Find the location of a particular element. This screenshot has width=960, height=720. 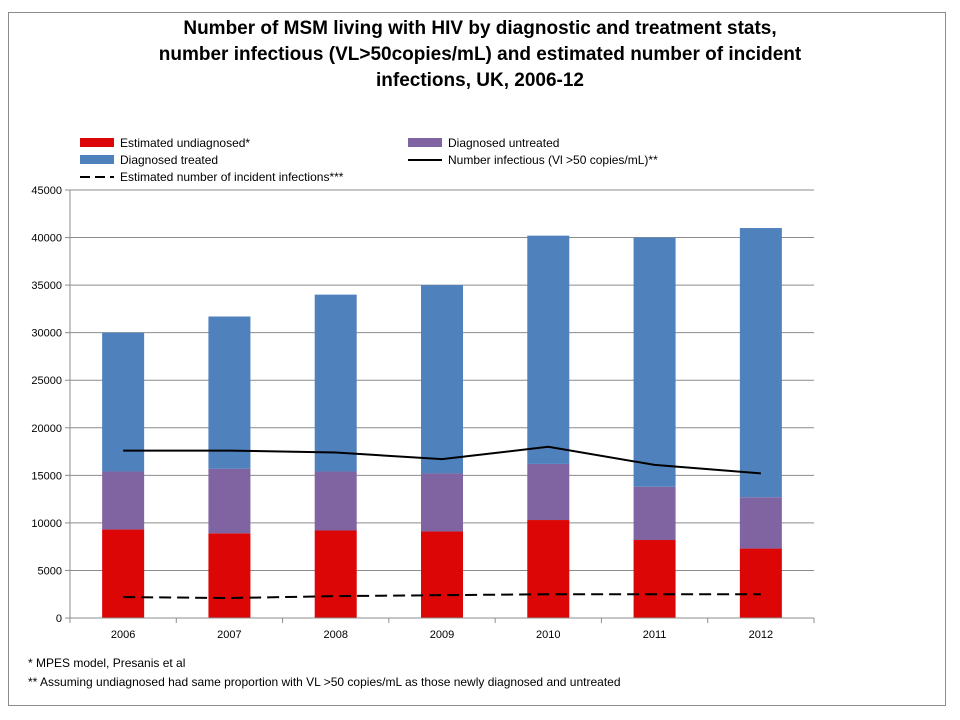

title-line-3: infections, UK, 2006-12 is located at coordinates (480, 80).